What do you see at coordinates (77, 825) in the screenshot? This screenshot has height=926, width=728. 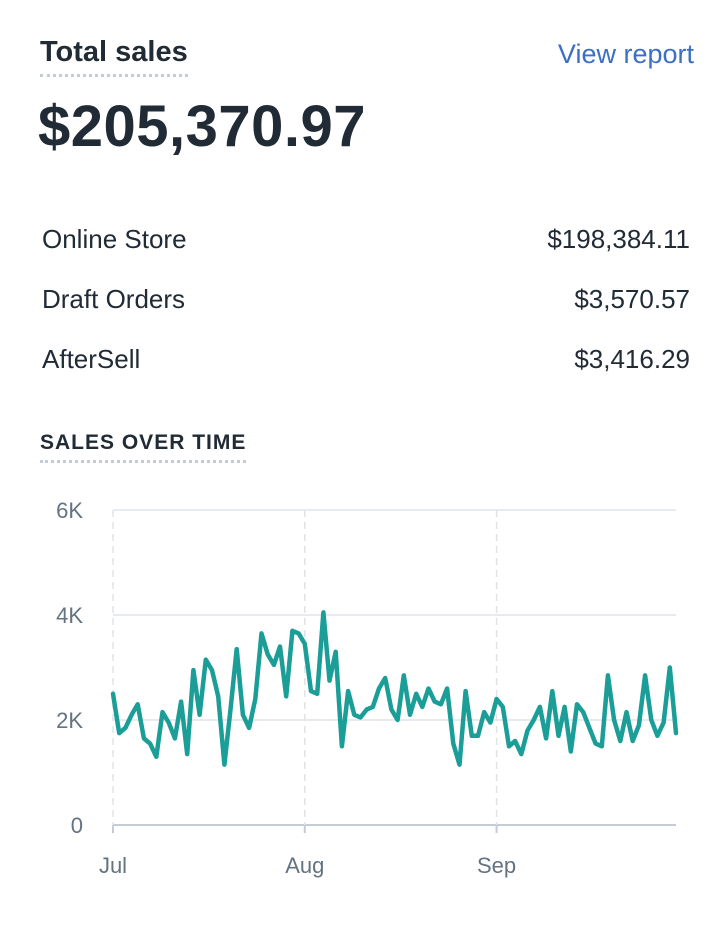 I see `y-tick-label: 0` at bounding box center [77, 825].